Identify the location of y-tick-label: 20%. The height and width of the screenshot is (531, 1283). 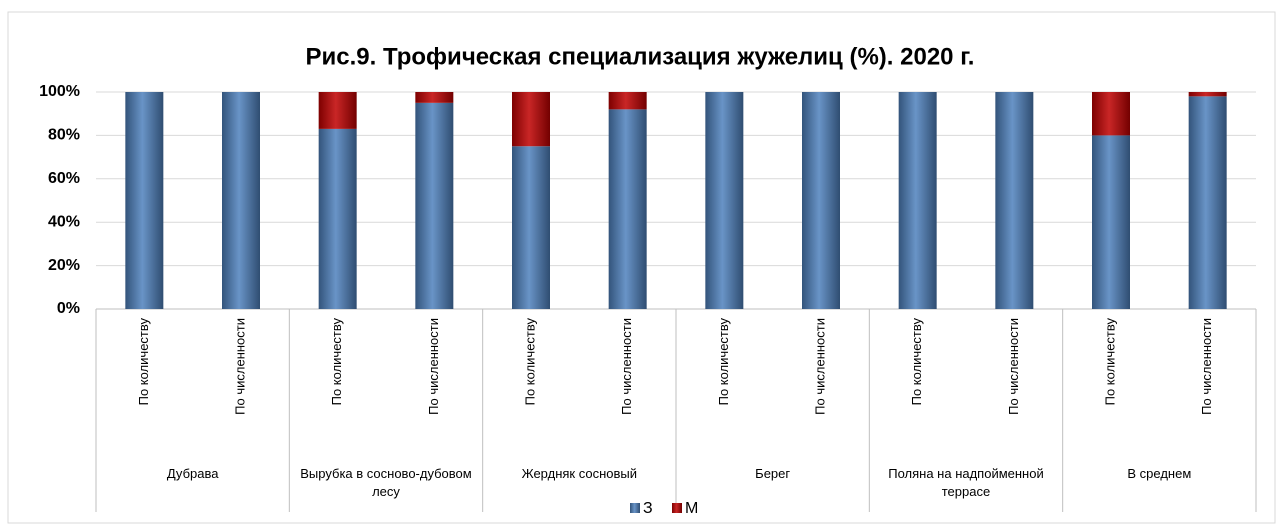
(64, 265).